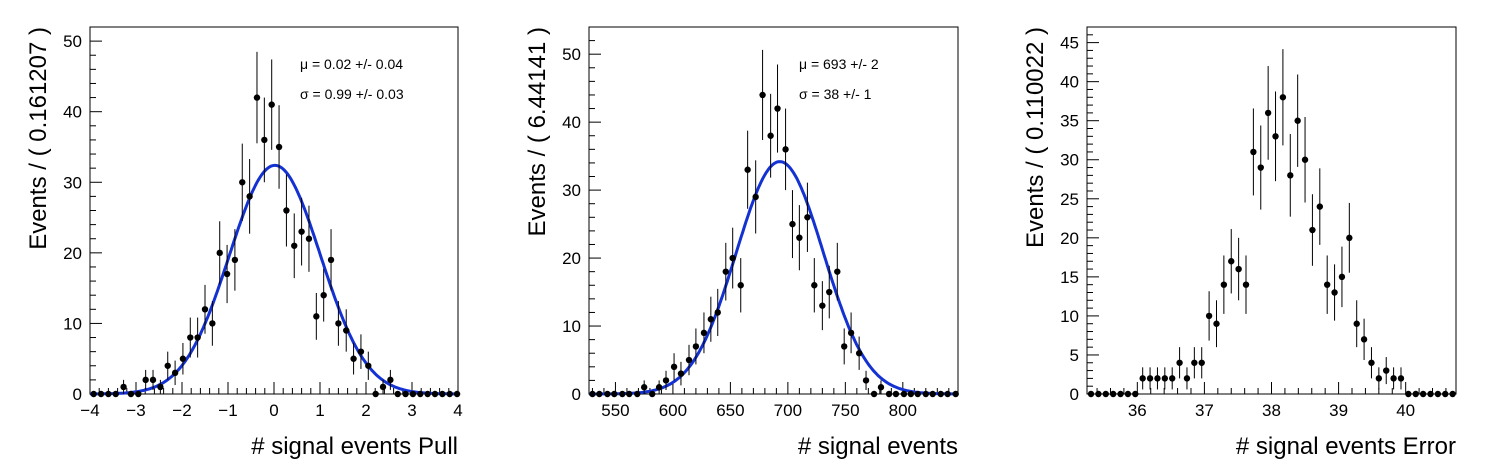  What do you see at coordinates (411, 410) in the screenshot?
I see `x-tick-label: 3` at bounding box center [411, 410].